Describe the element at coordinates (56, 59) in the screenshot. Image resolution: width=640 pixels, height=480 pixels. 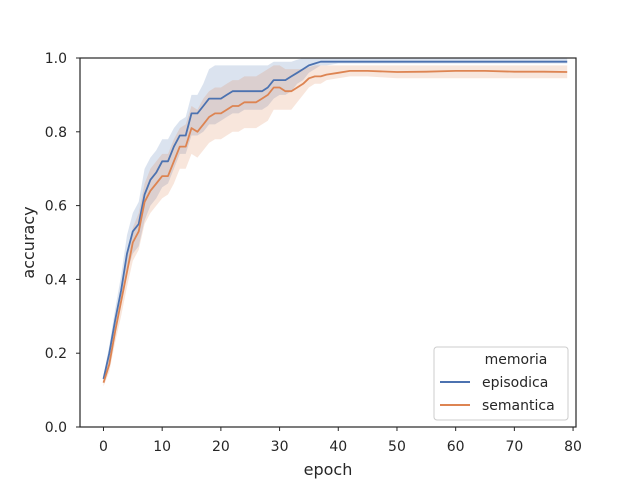
I see `y-tick-label: 1.0` at that location.